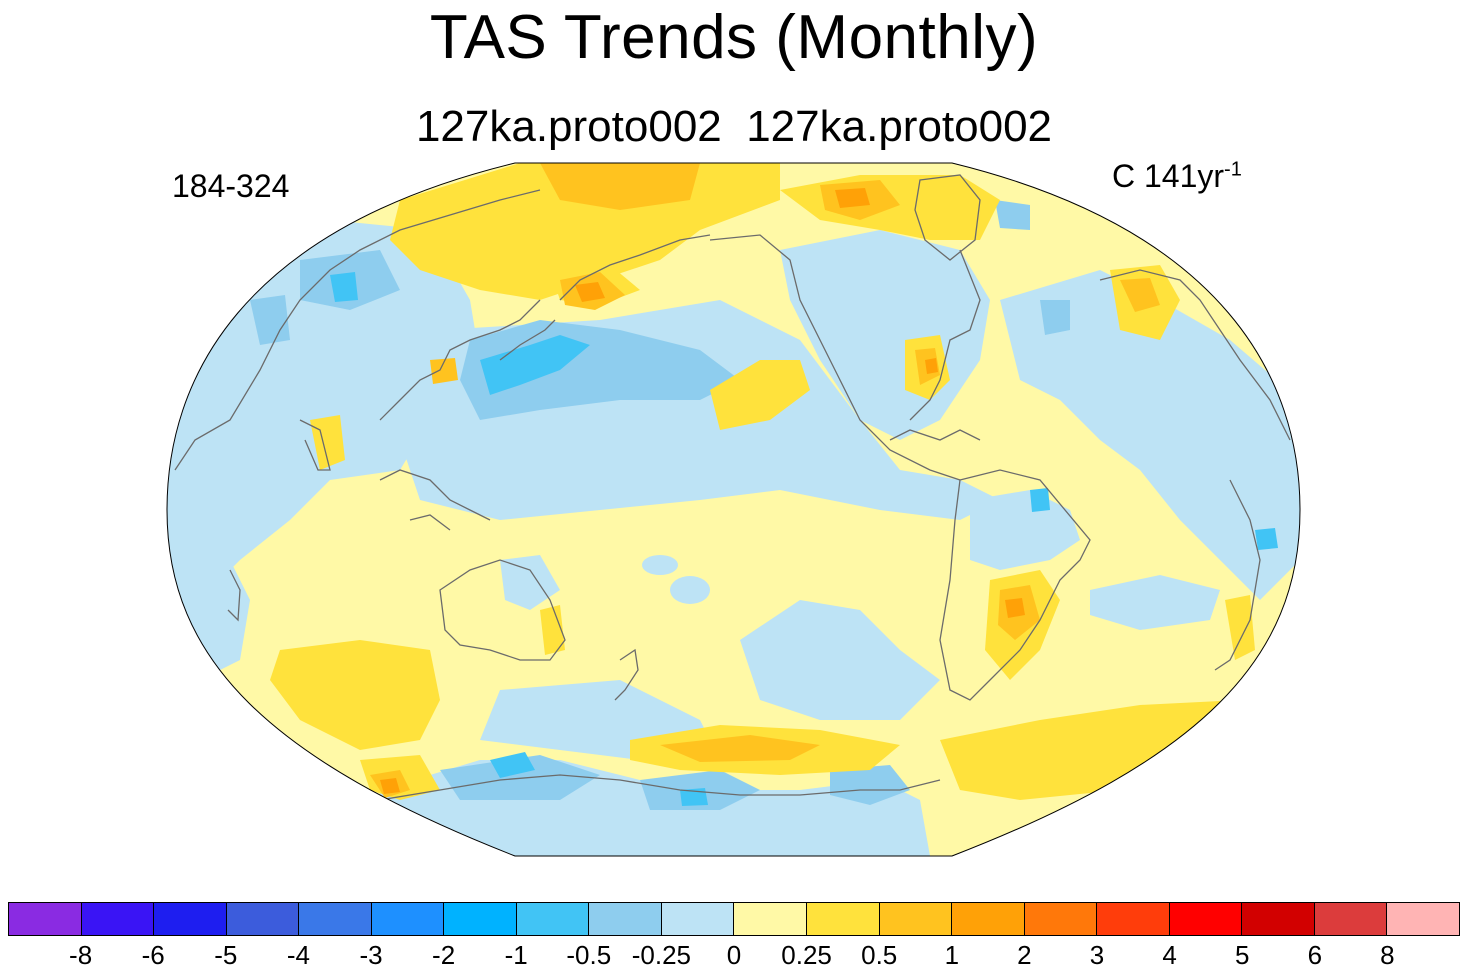 The width and height of the screenshot is (1468, 975). I want to click on colorbar-tick-label: -4, so click(298, 955).